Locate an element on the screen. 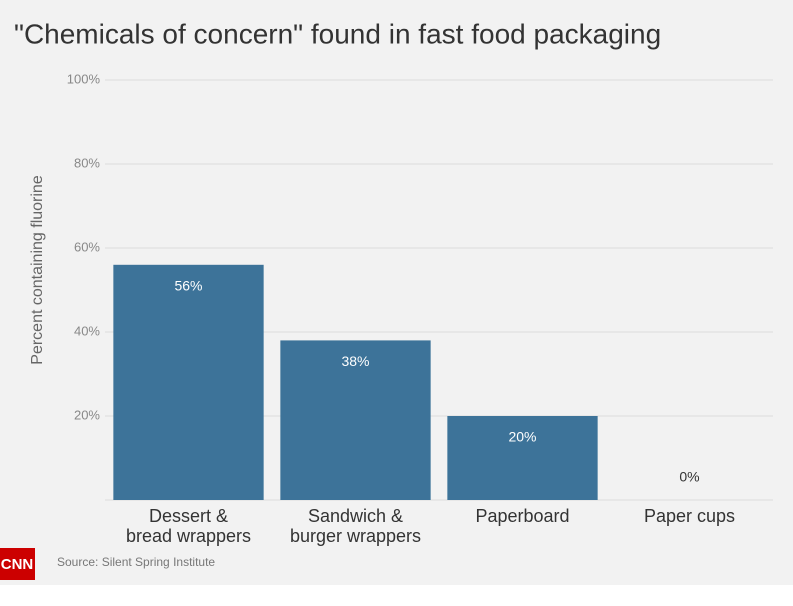  value-label: 56% is located at coordinates (188, 286).